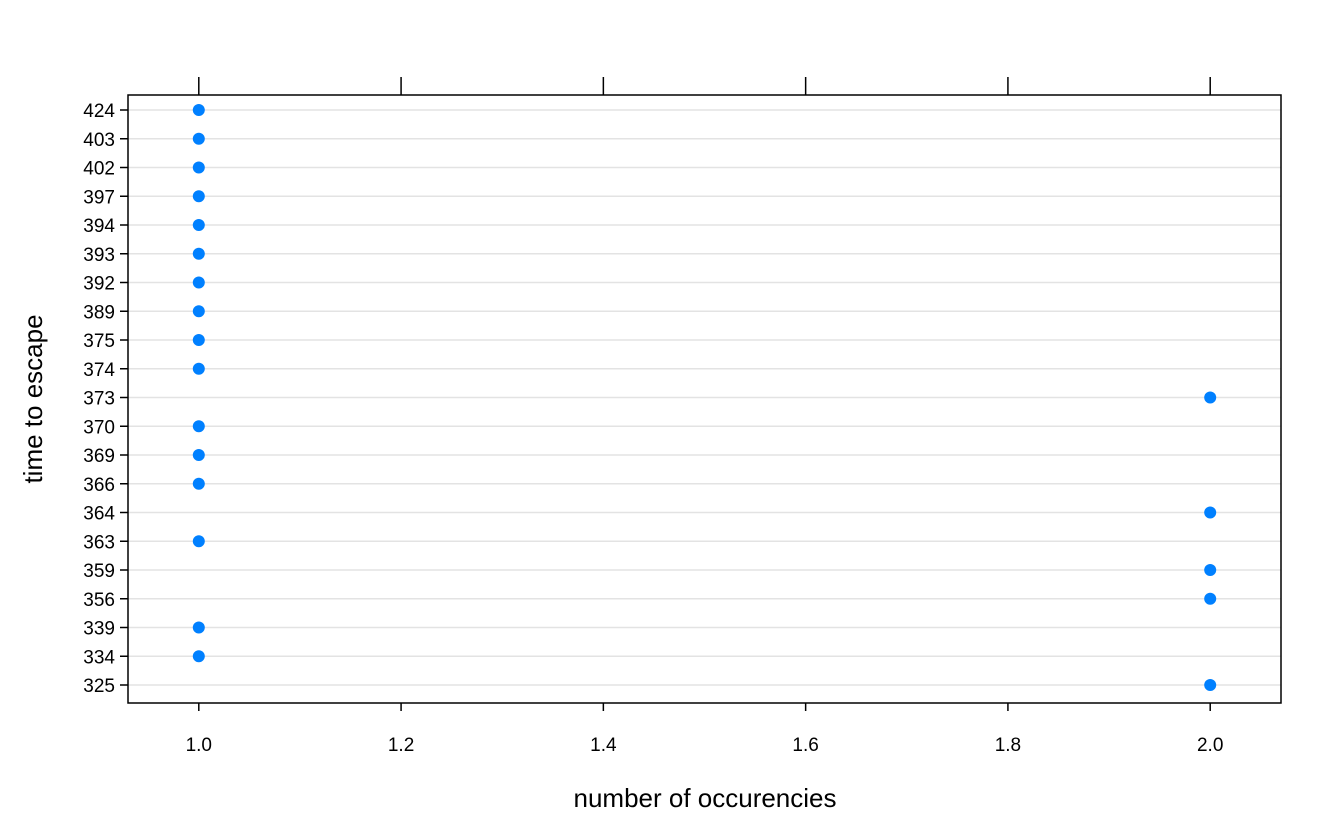  What do you see at coordinates (99, 255) in the screenshot?
I see `y-tick-label: 393` at bounding box center [99, 255].